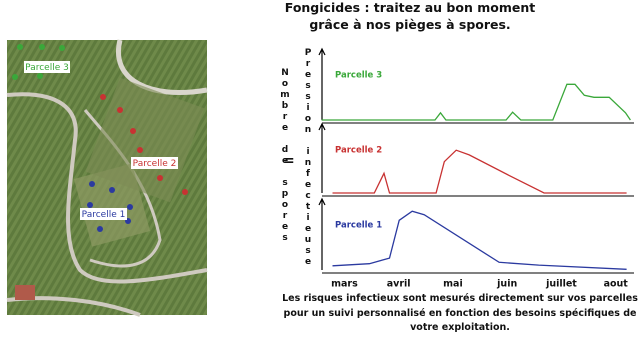 This screenshot has height=339, width=640. Describe the element at coordinates (289, 161) in the screenshot. I see `y-axis-label: =` at that location.